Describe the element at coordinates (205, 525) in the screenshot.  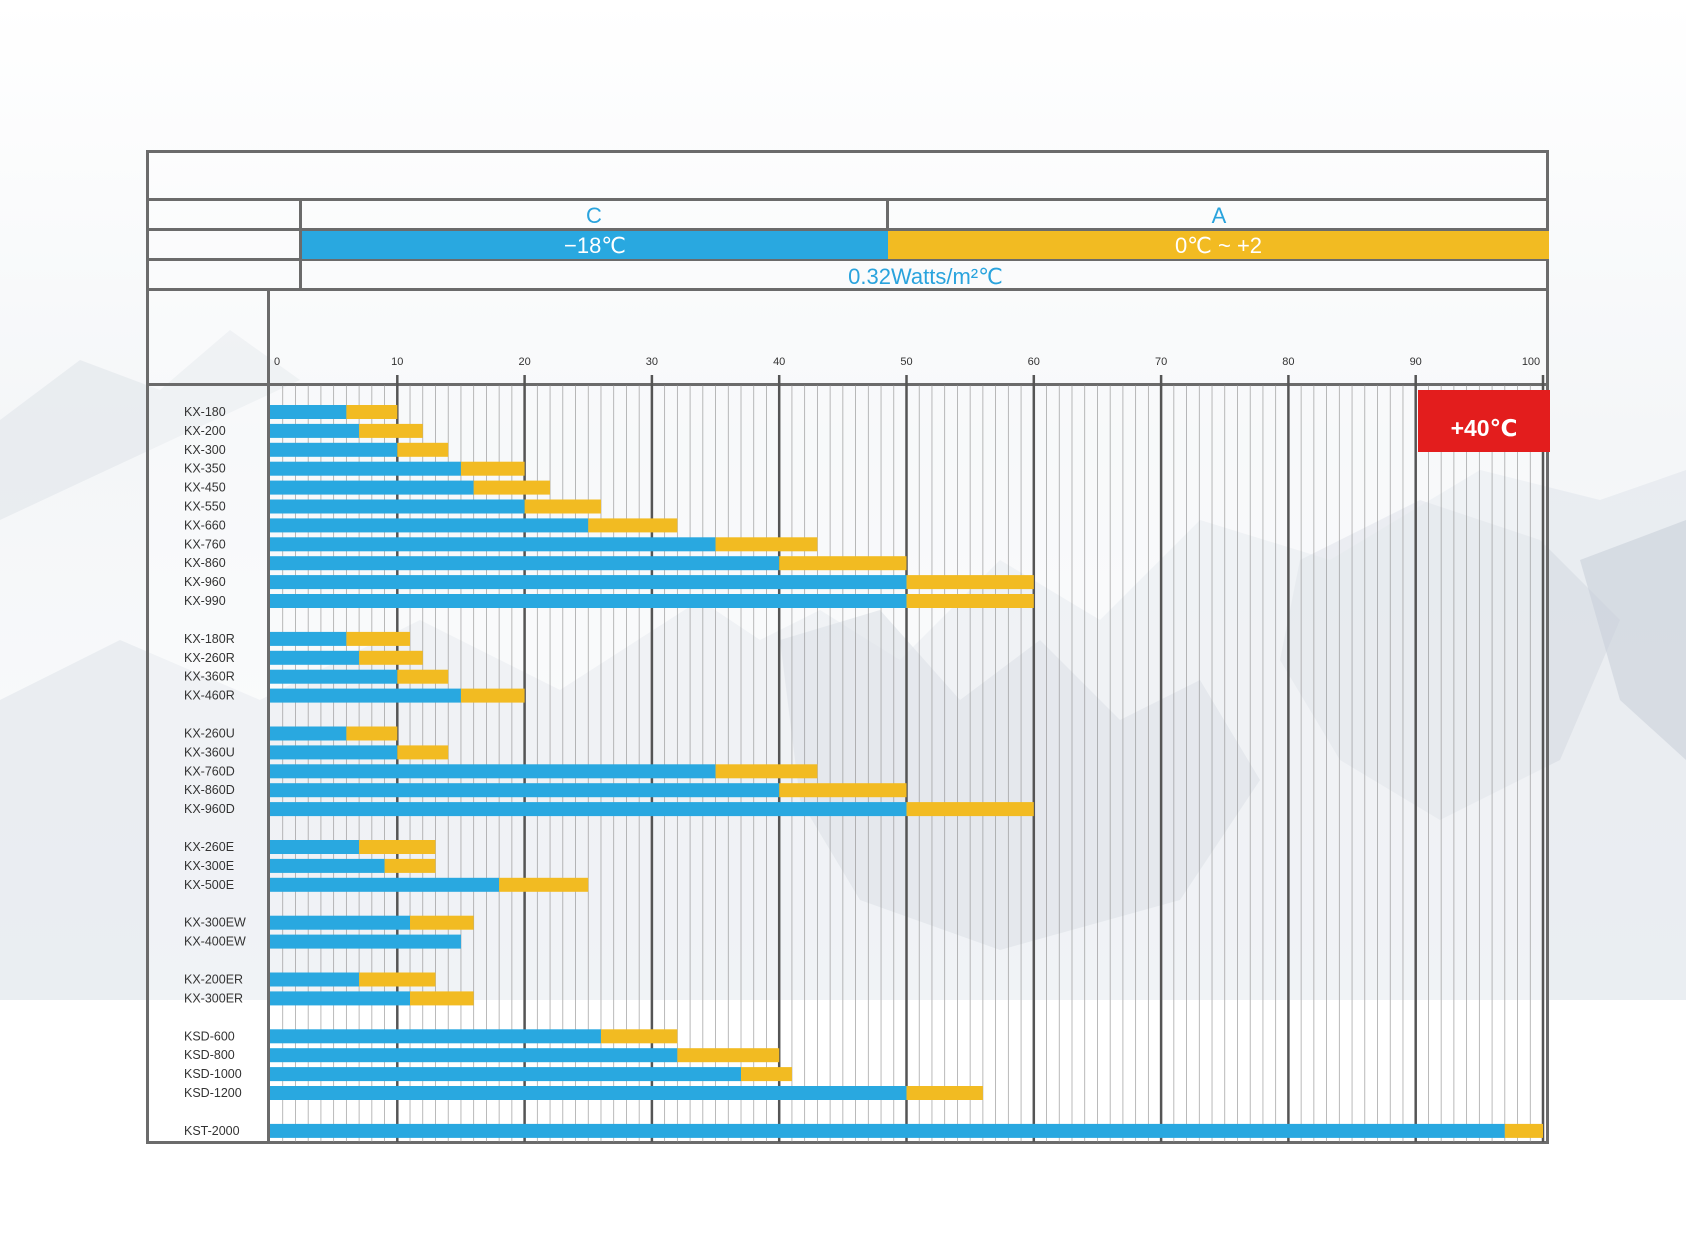
I see `row-label: KX-660` at that location.